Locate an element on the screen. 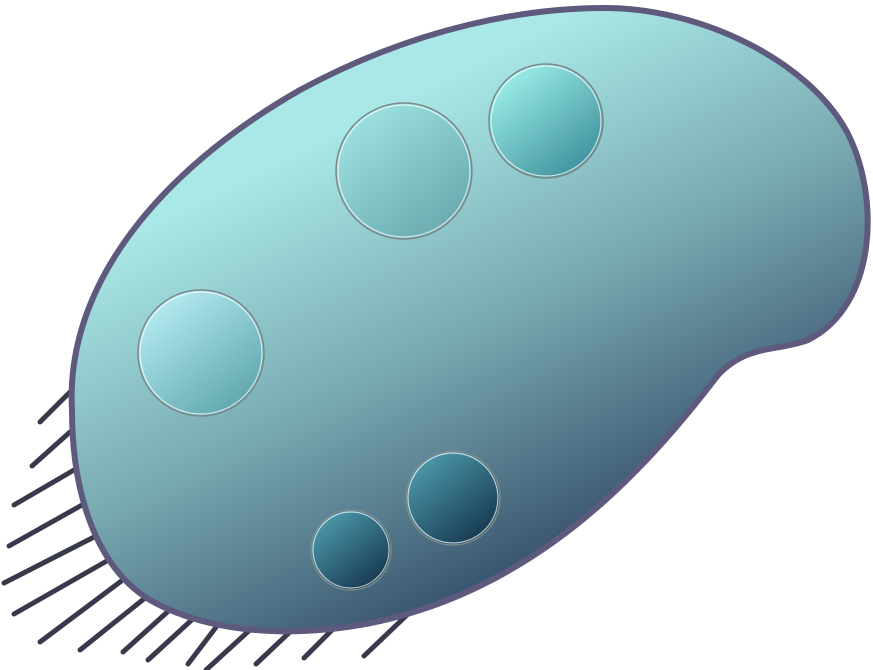 The height and width of the screenshot is (670, 873). vacuole-upper-center-highlight is located at coordinates (404, 171).